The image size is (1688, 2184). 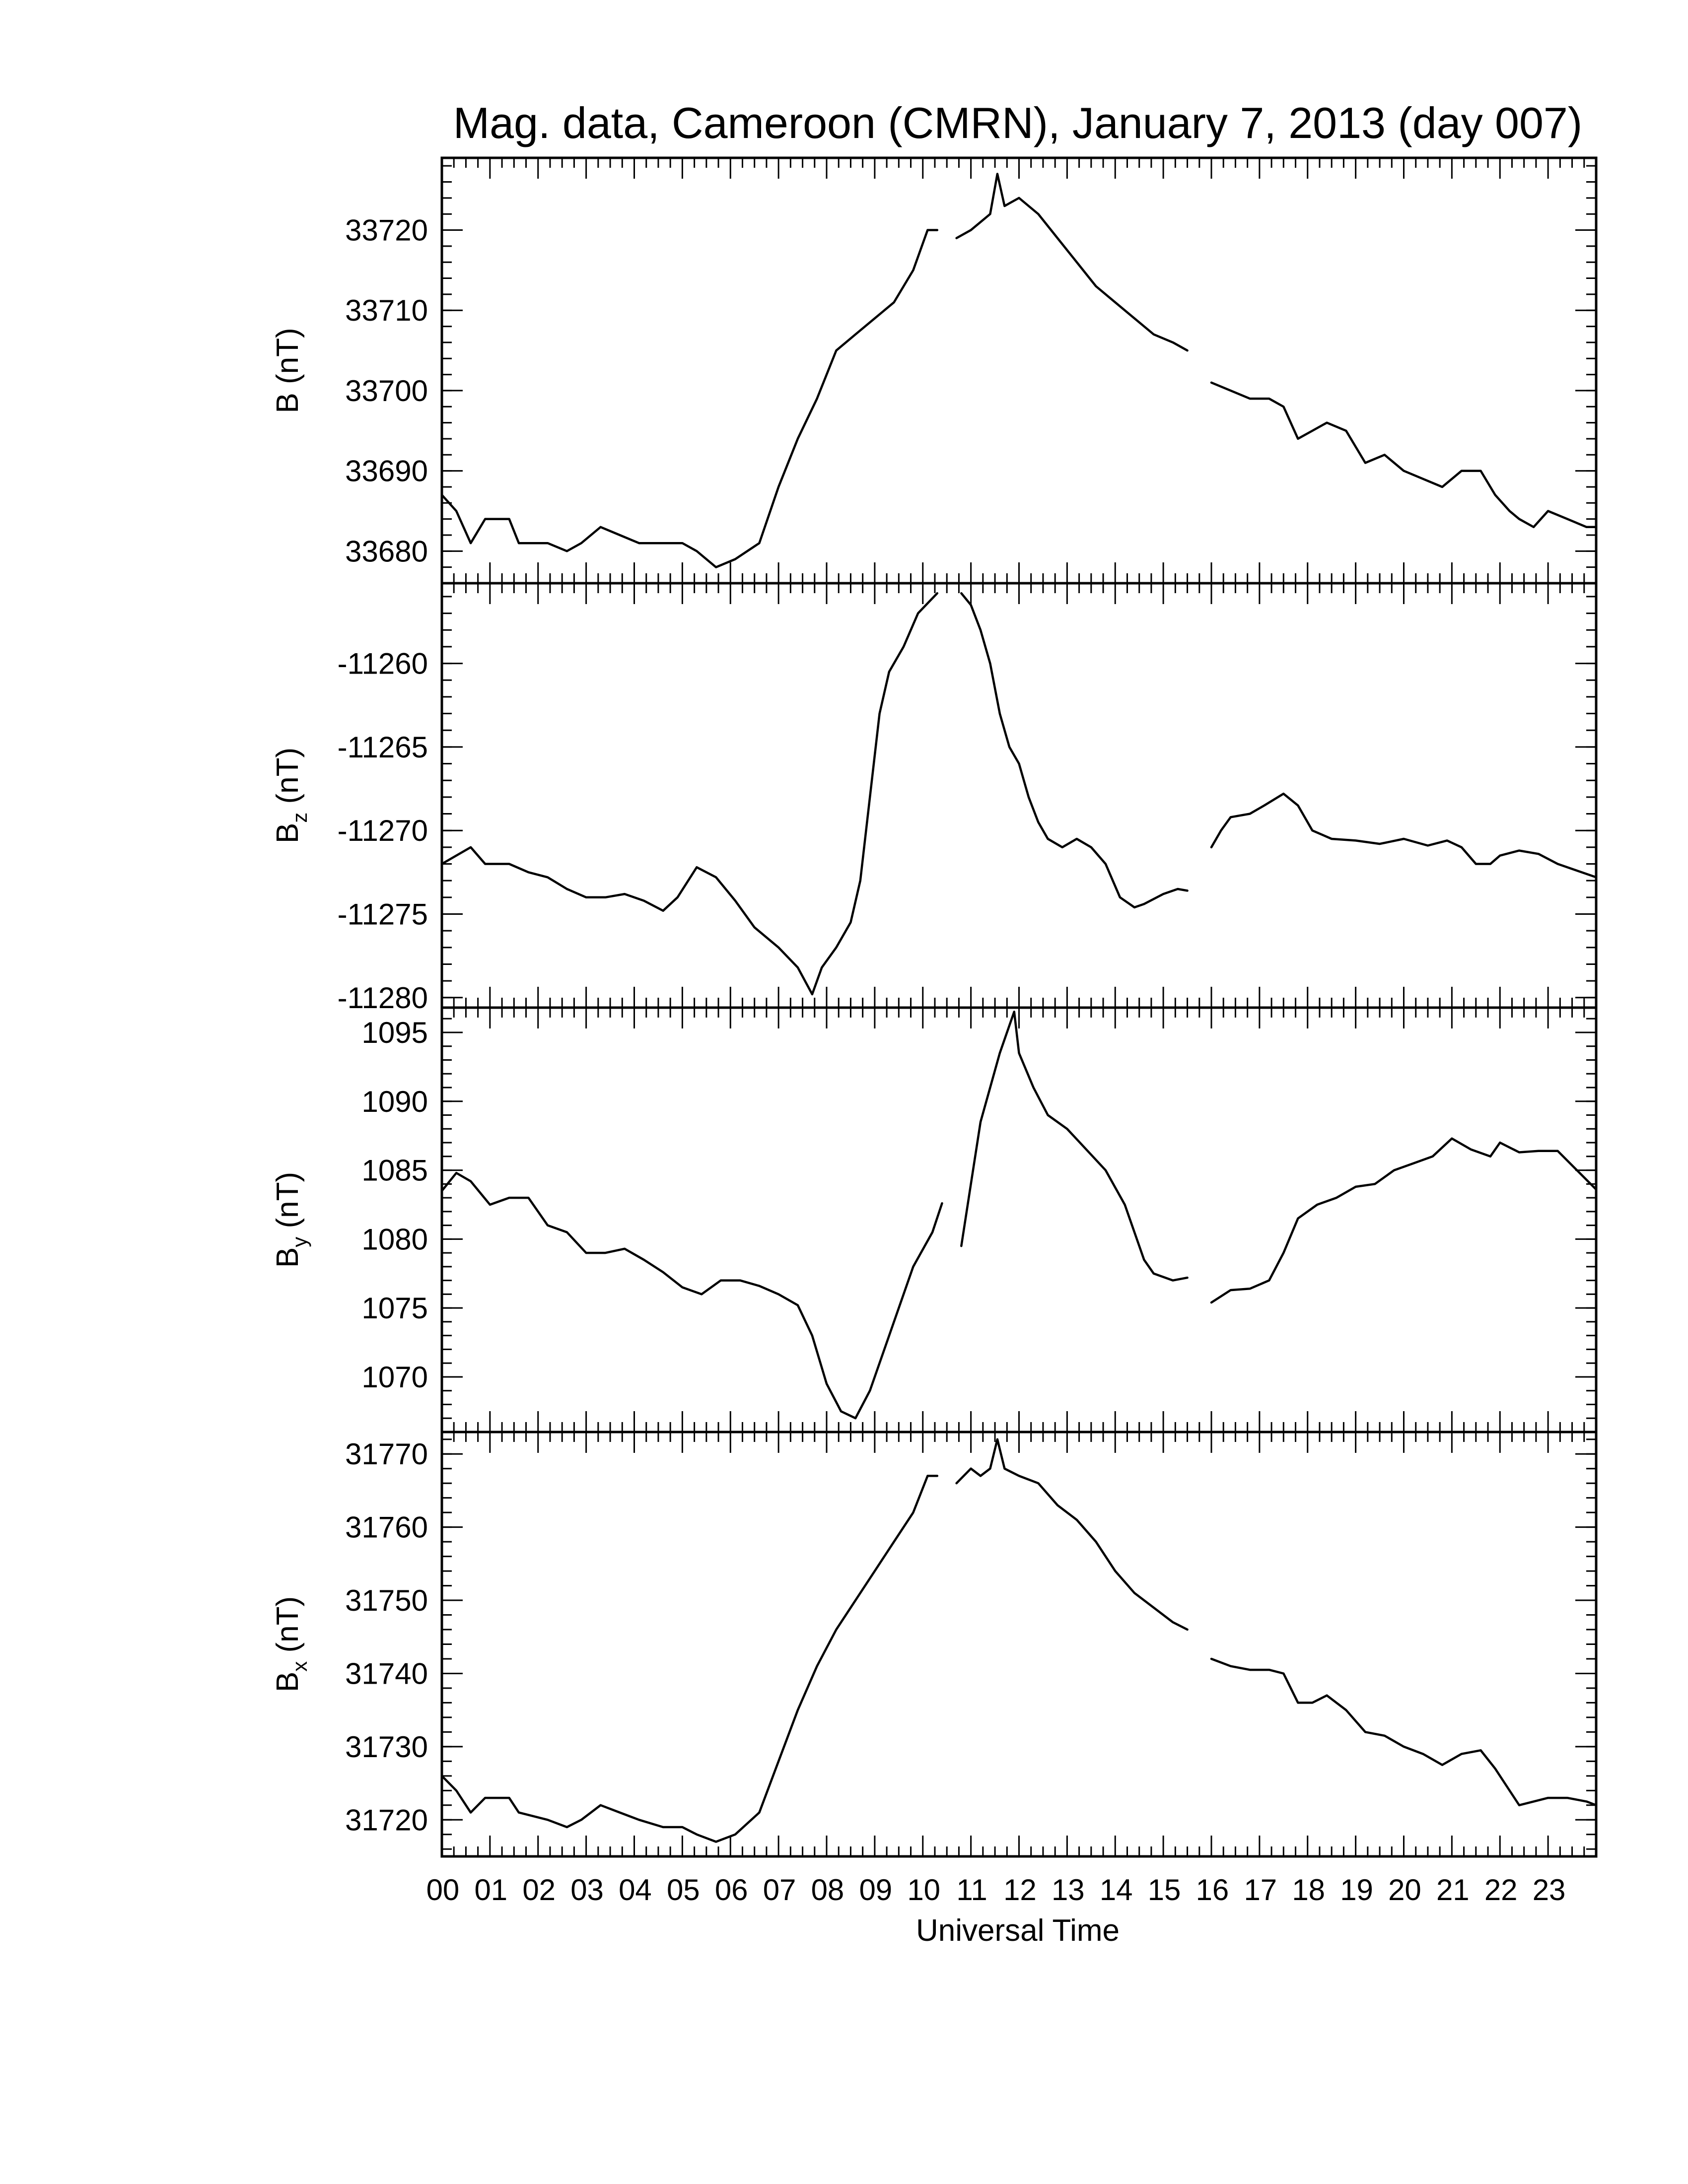 I want to click on x-tick-label: 04, so click(x=635, y=1890).